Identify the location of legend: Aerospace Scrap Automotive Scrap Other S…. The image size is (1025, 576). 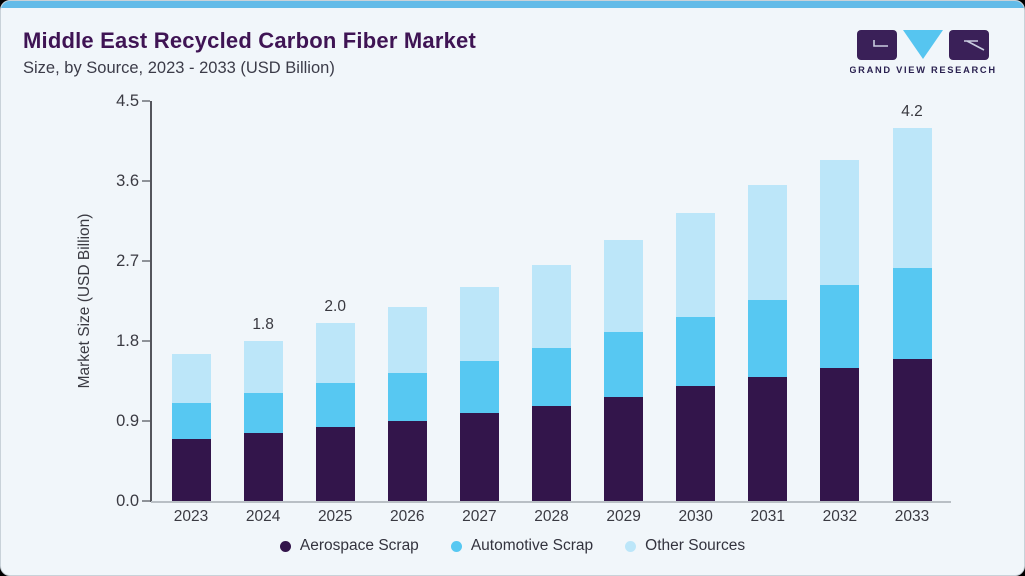
(512, 546).